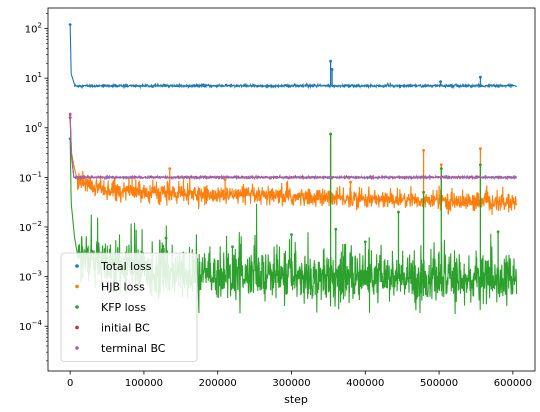  I want to click on y-tick-label: 10⁻², so click(30, 227).